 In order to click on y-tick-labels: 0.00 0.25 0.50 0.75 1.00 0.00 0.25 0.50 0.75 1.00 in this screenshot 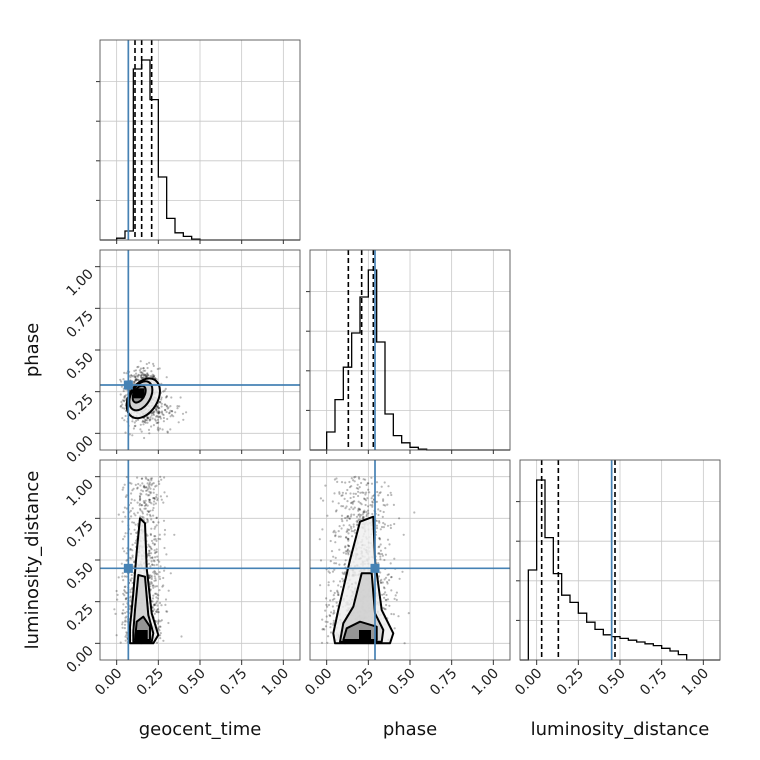, I will do `click(81, 471)`.